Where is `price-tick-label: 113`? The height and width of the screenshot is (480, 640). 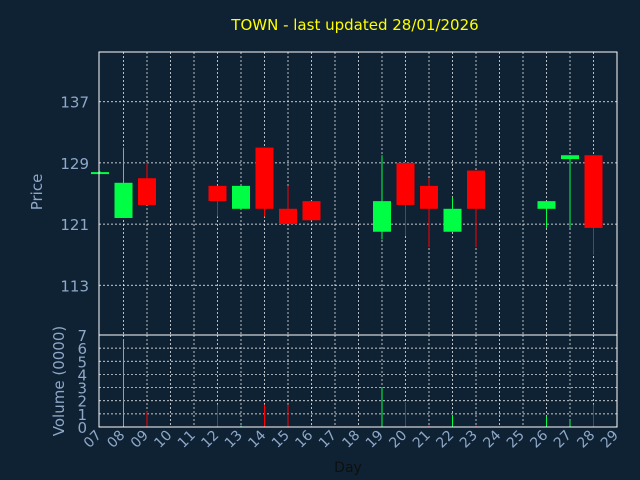 price-tick-label: 113 is located at coordinates (74, 286).